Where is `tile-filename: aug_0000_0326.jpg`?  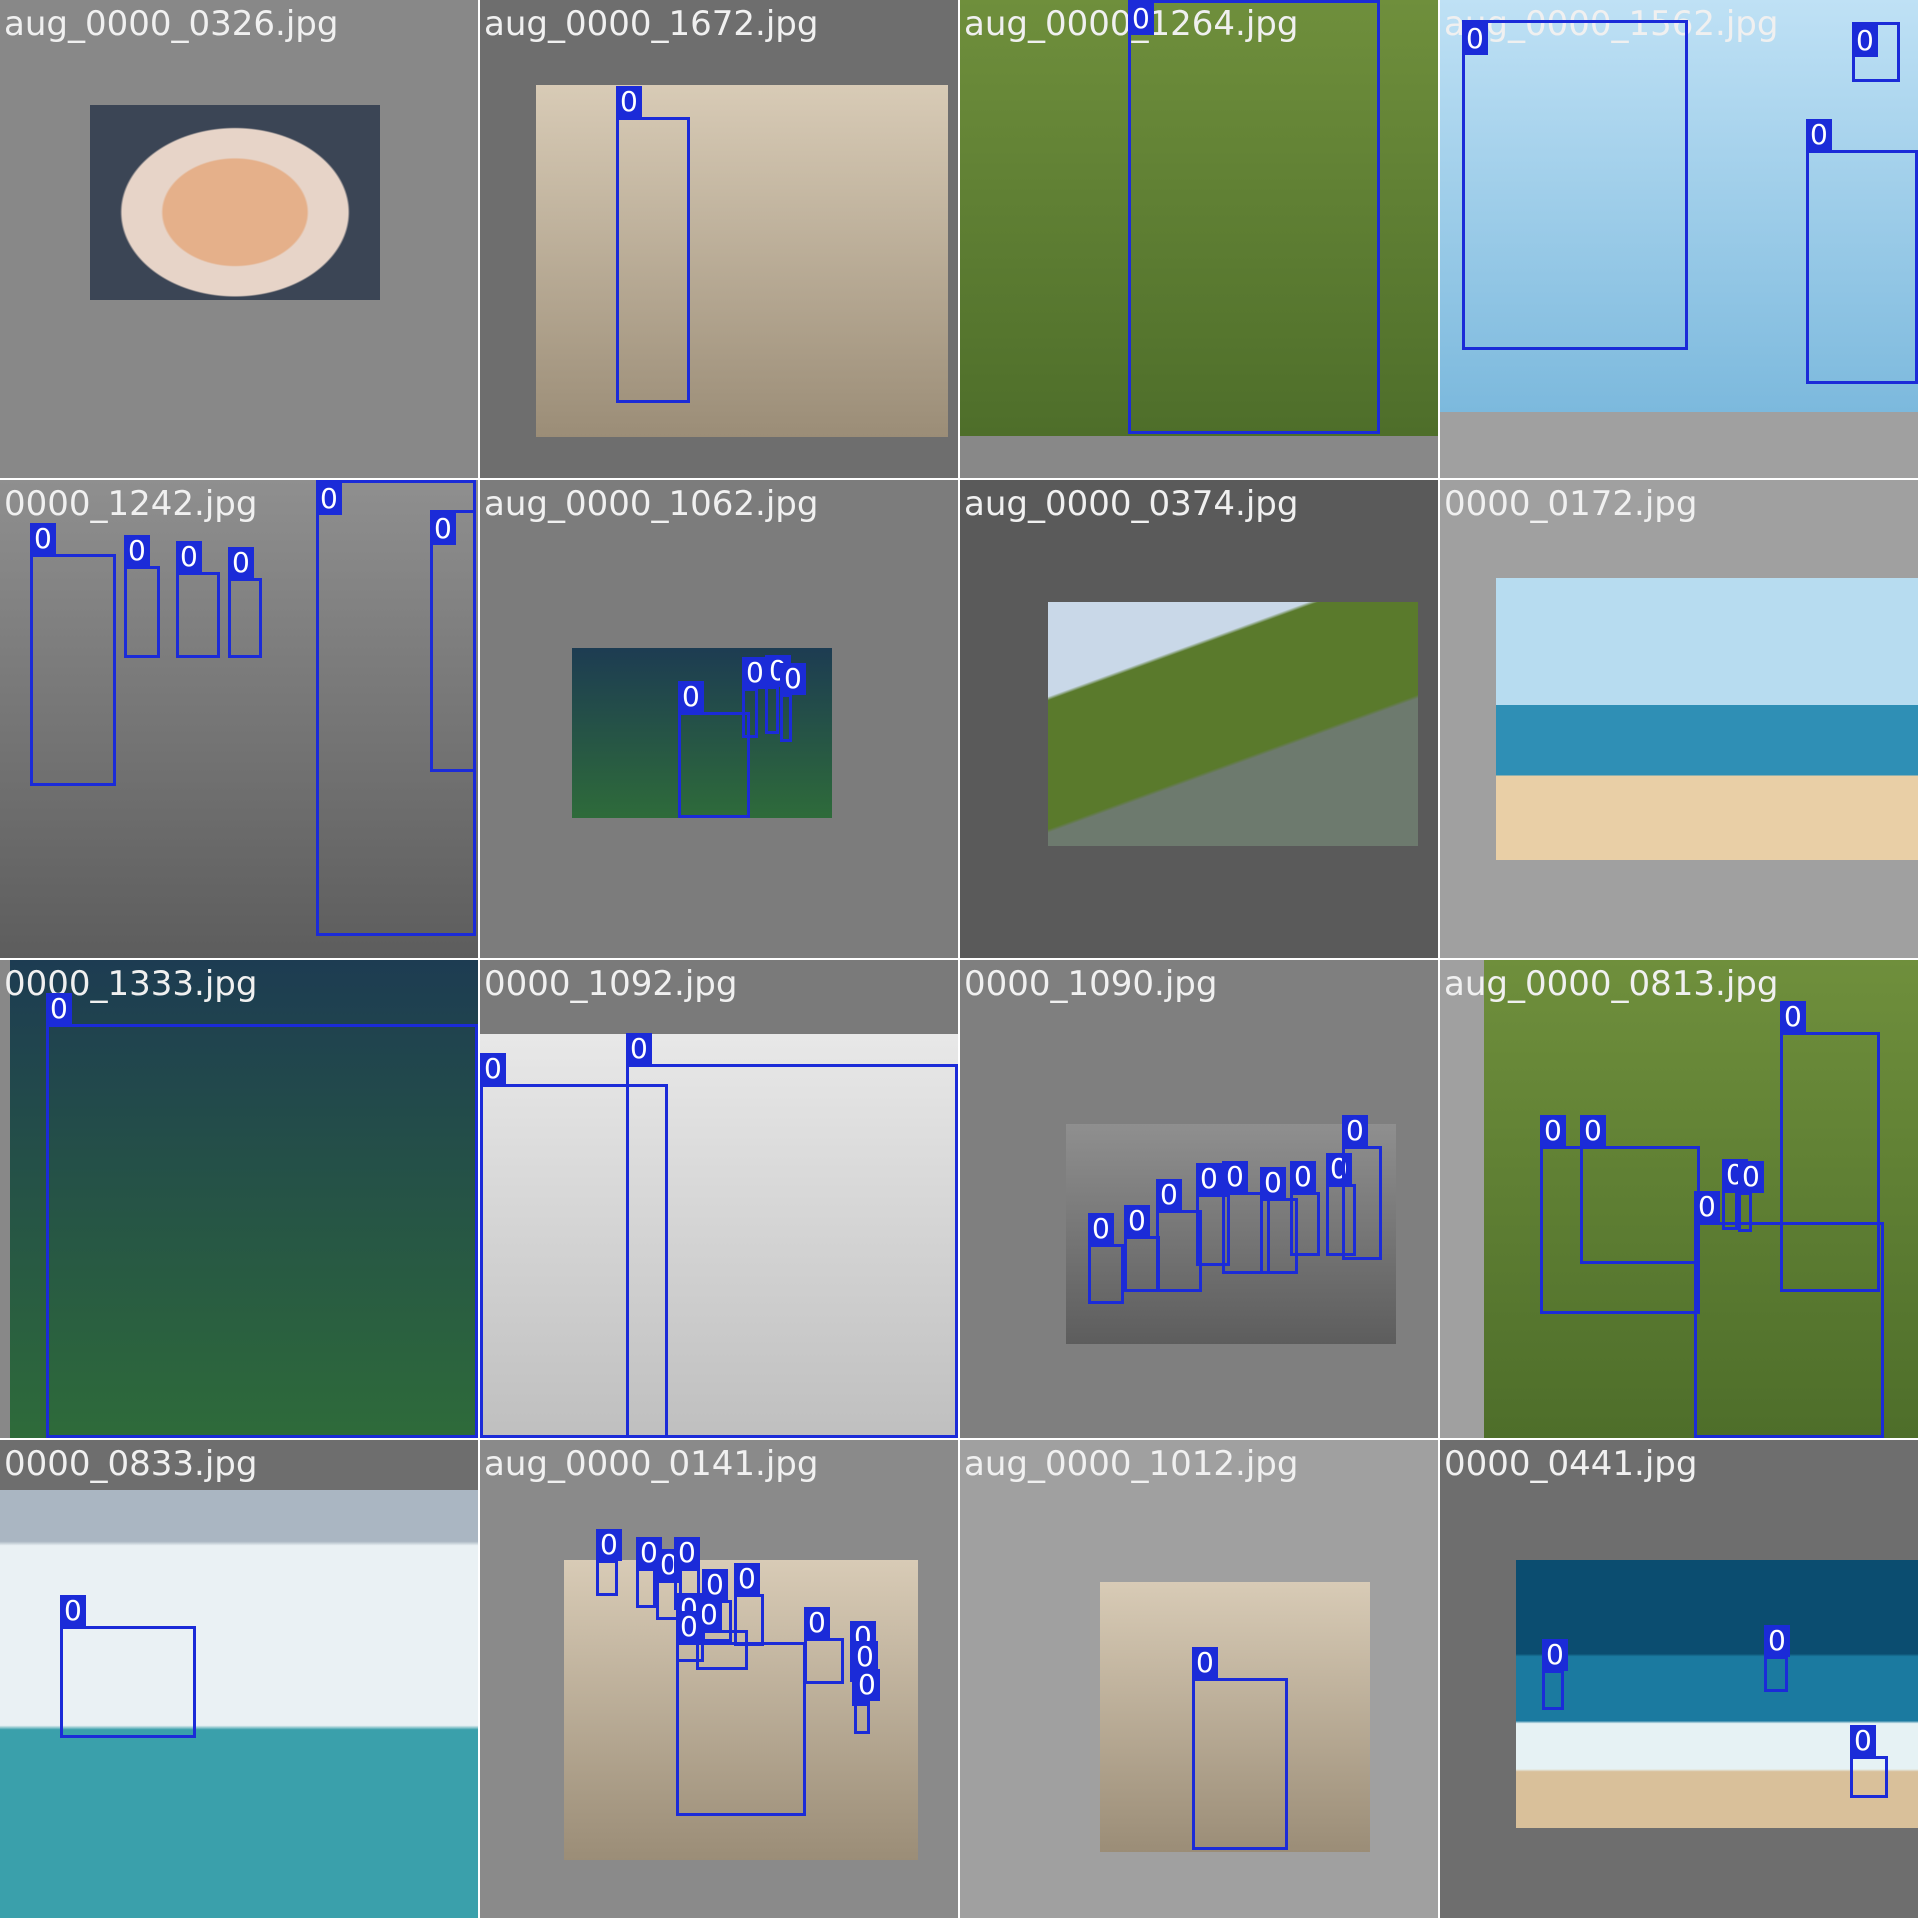
tile-filename: aug_0000_0326.jpg is located at coordinates (171, 24).